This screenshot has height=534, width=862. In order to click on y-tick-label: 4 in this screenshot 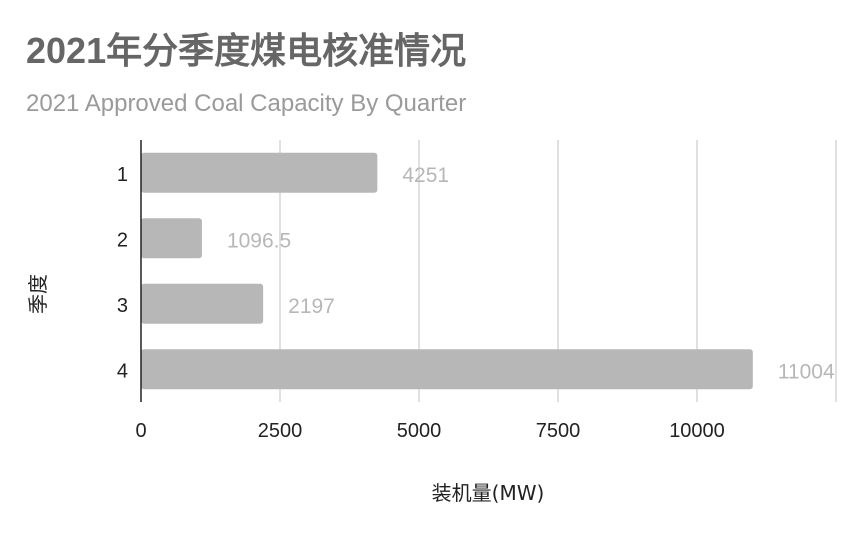, I will do `click(122, 371)`.